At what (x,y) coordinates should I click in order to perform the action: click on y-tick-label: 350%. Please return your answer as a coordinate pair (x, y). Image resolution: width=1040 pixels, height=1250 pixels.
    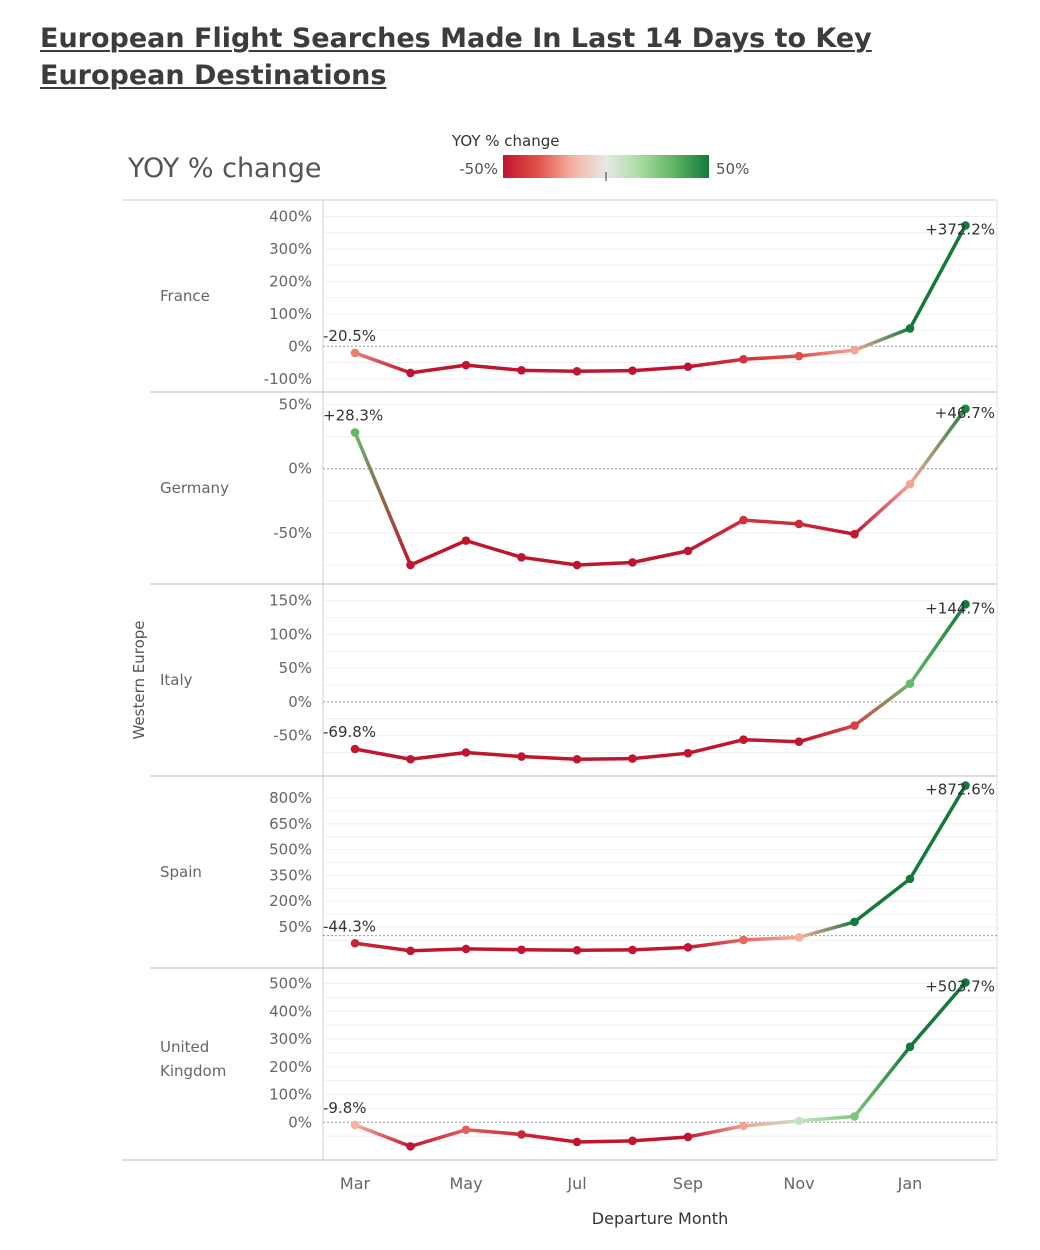
    Looking at the image, I should click on (290, 875).